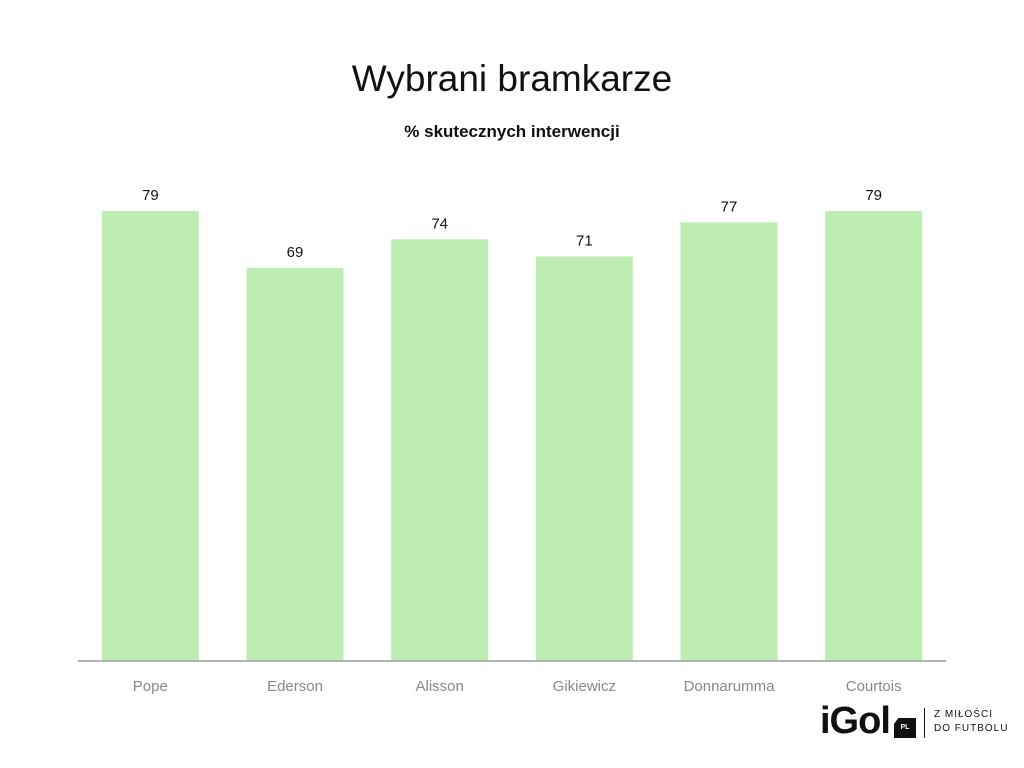 This screenshot has height=768, width=1024. I want to click on logo-tagline-line-1: Z MIŁOŚCI, so click(964, 714).